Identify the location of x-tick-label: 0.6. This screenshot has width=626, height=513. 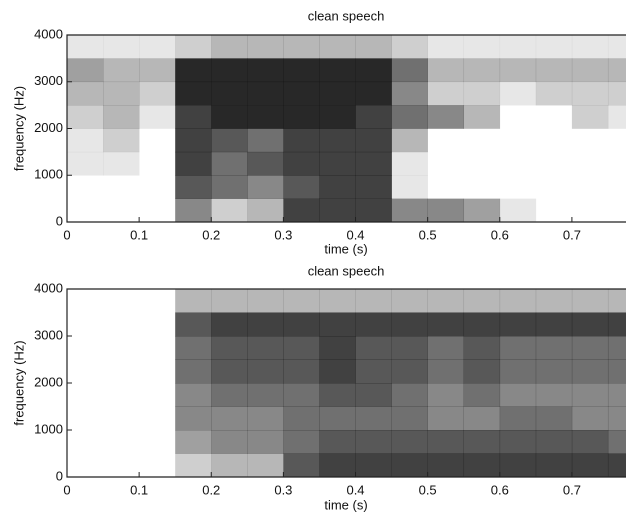
(500, 489).